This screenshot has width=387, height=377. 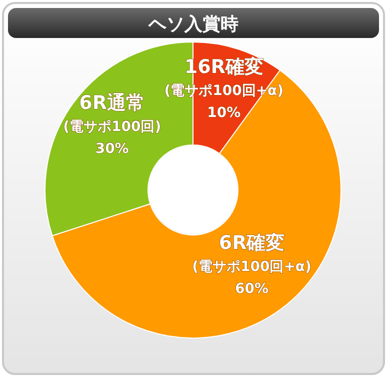 I want to click on chart-title: ヘソ入賞時, so click(x=193, y=24).